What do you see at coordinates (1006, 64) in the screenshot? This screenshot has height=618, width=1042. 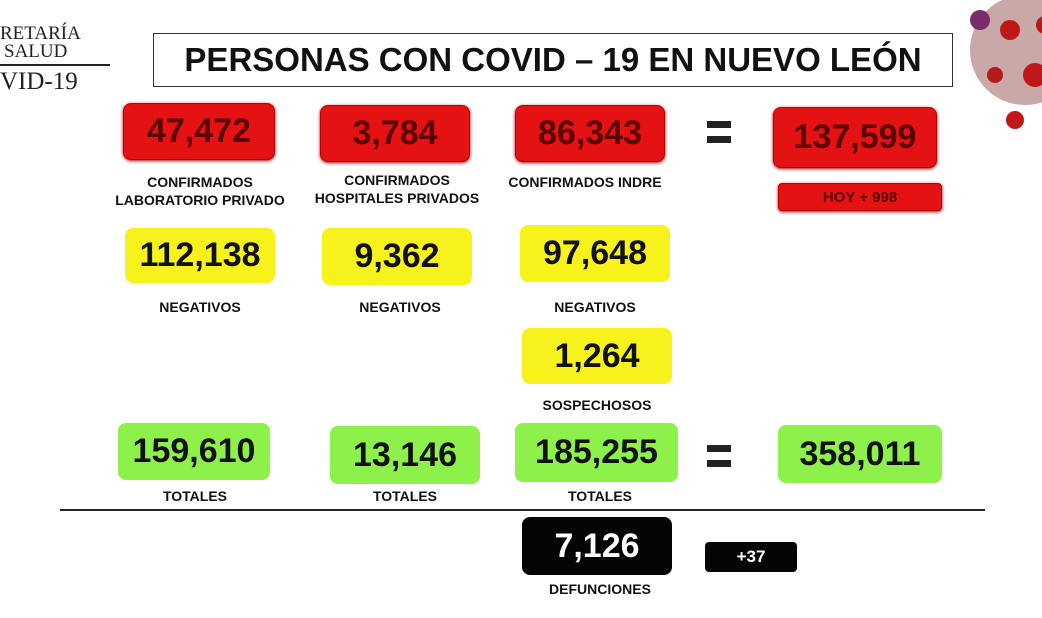 I see `virus-icon` at bounding box center [1006, 64].